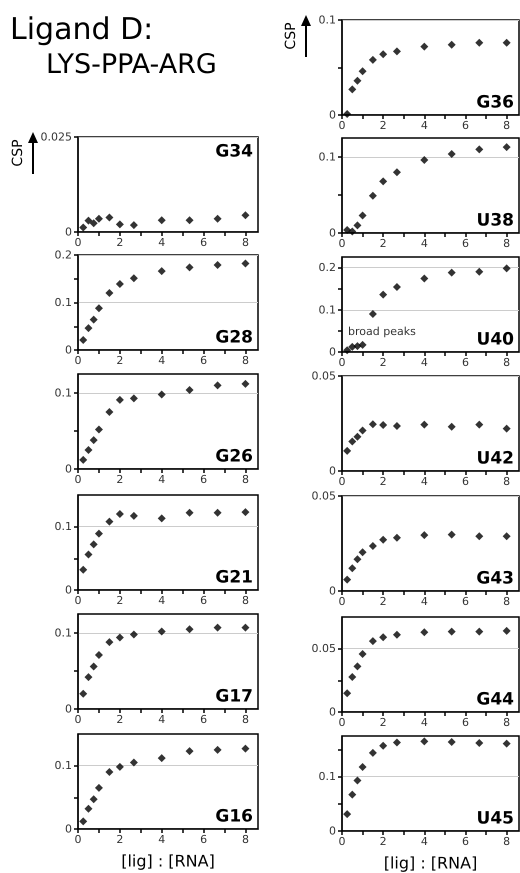 The image size is (520, 873). I want to click on text: U38, so click(495, 220).